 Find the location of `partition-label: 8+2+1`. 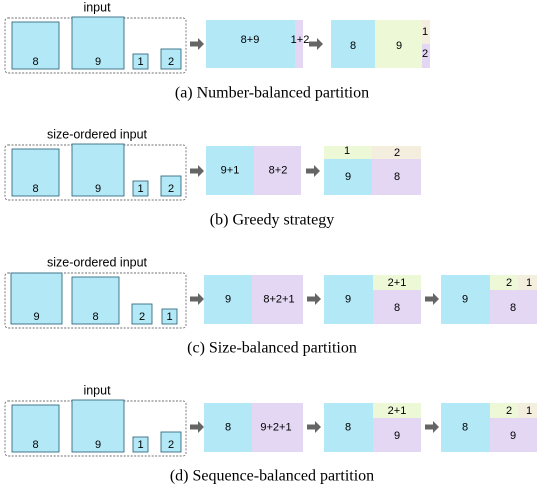

partition-label: 8+2+1 is located at coordinates (278, 299).